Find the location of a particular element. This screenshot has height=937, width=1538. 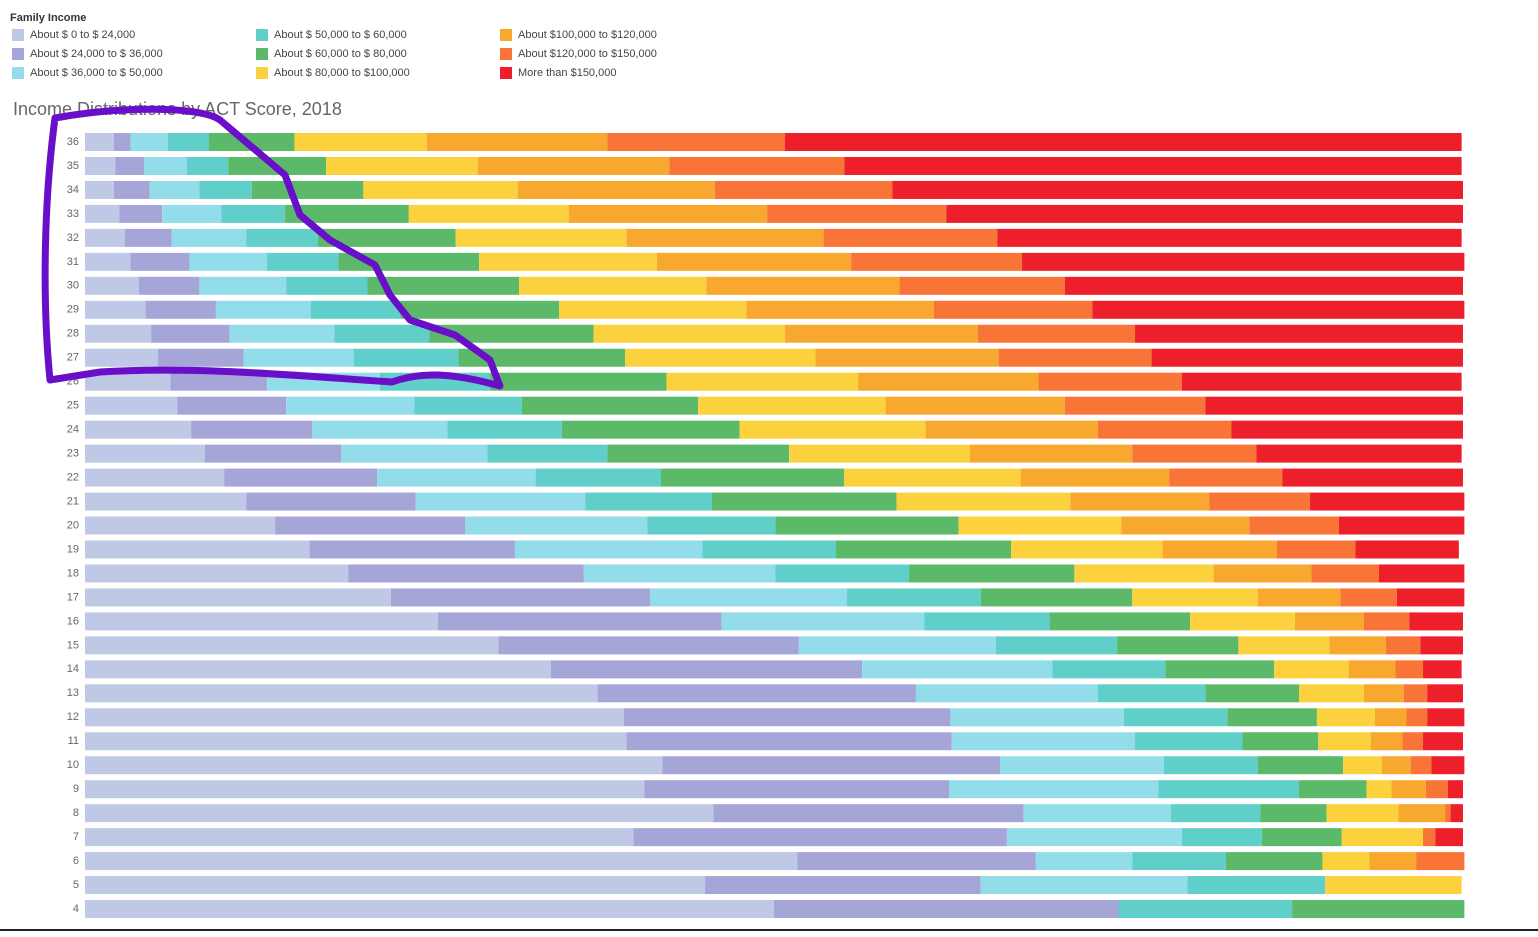

y-tick-label: 35 is located at coordinates (73, 166).